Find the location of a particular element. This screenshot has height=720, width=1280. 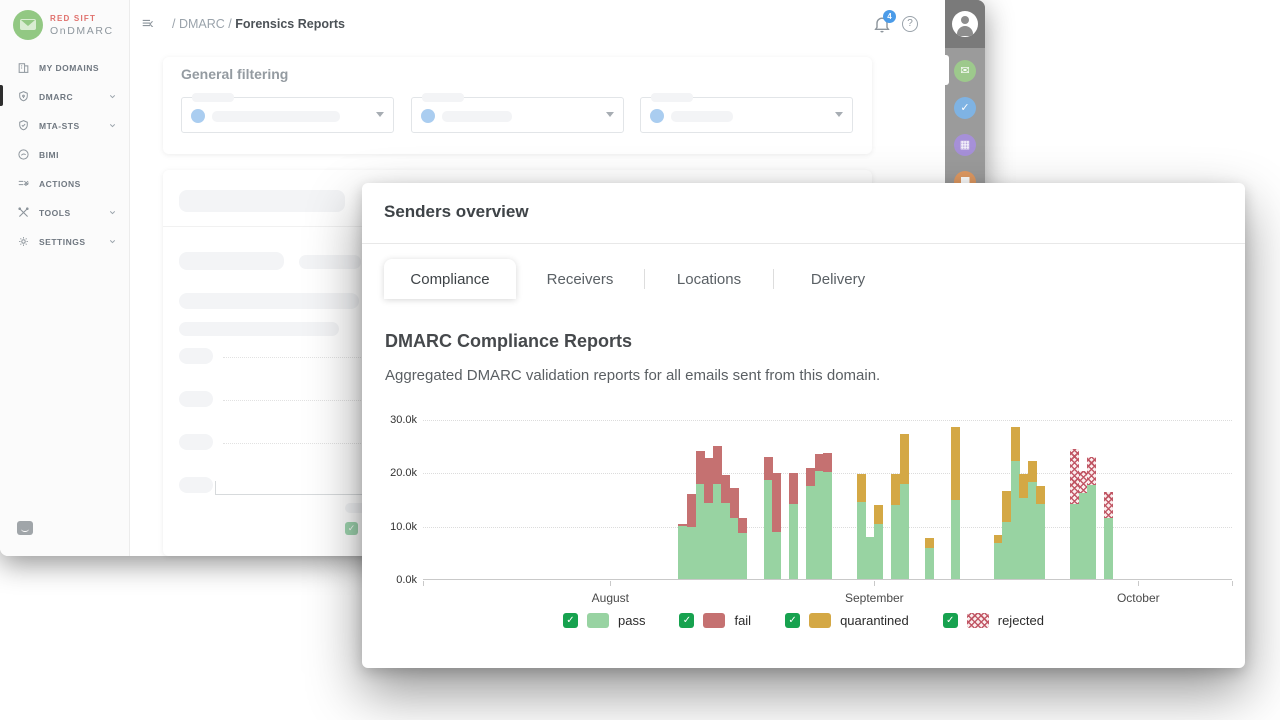

tab-receivers: Receivers is located at coordinates (580, 279).